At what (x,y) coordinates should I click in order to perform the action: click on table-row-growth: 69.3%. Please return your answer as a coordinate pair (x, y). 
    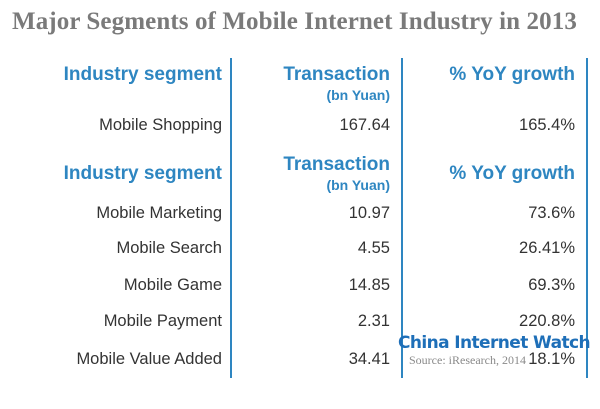
    Looking at the image, I should click on (551, 285).